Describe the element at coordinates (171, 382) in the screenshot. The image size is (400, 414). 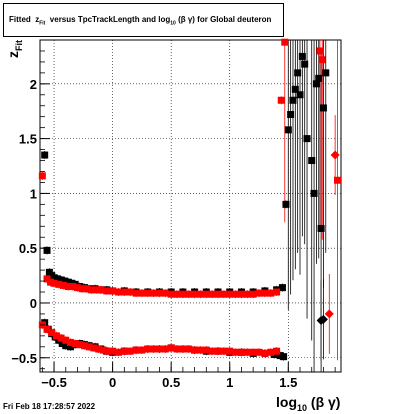
I see `x-tick-label: 0.5` at that location.